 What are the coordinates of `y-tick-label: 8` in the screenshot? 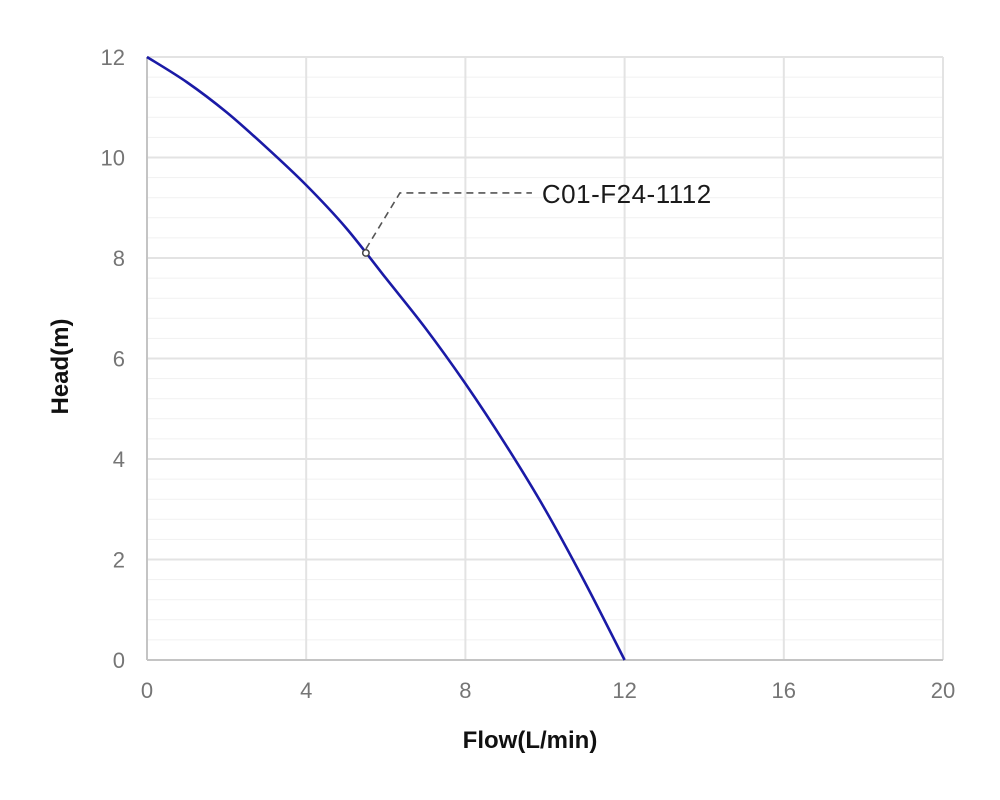 It's located at (119, 258).